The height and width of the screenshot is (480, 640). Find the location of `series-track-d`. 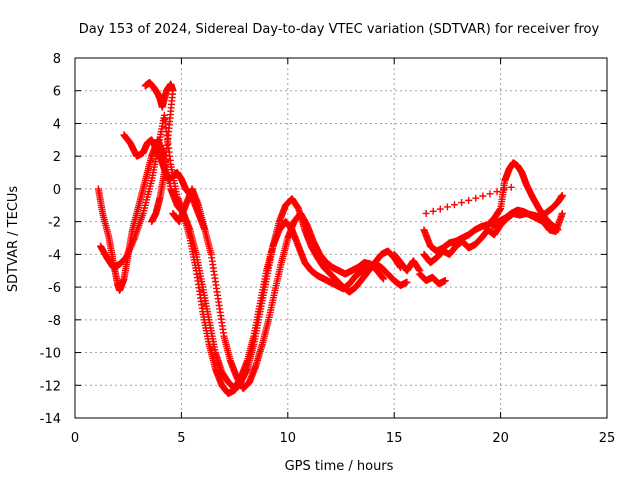

series-track-d is located at coordinates (159, 152).